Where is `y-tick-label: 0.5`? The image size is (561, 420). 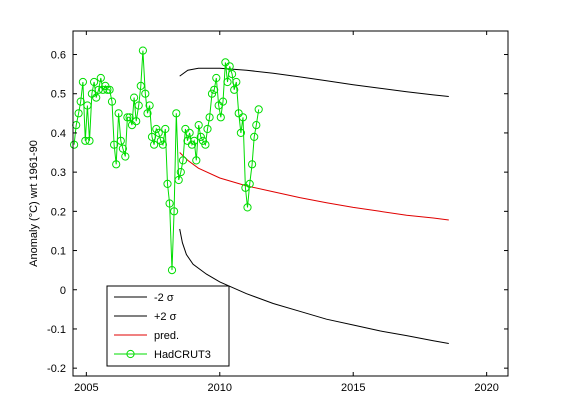 y-tick-label: 0.5 is located at coordinates (58, 95).